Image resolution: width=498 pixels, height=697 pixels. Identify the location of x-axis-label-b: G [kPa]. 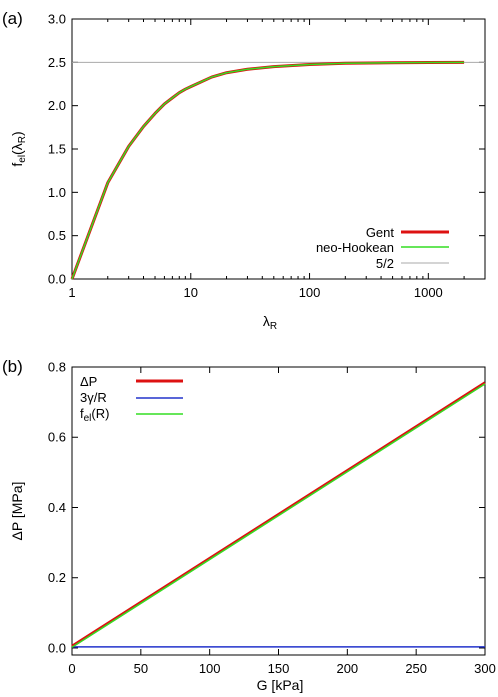
(280, 685).